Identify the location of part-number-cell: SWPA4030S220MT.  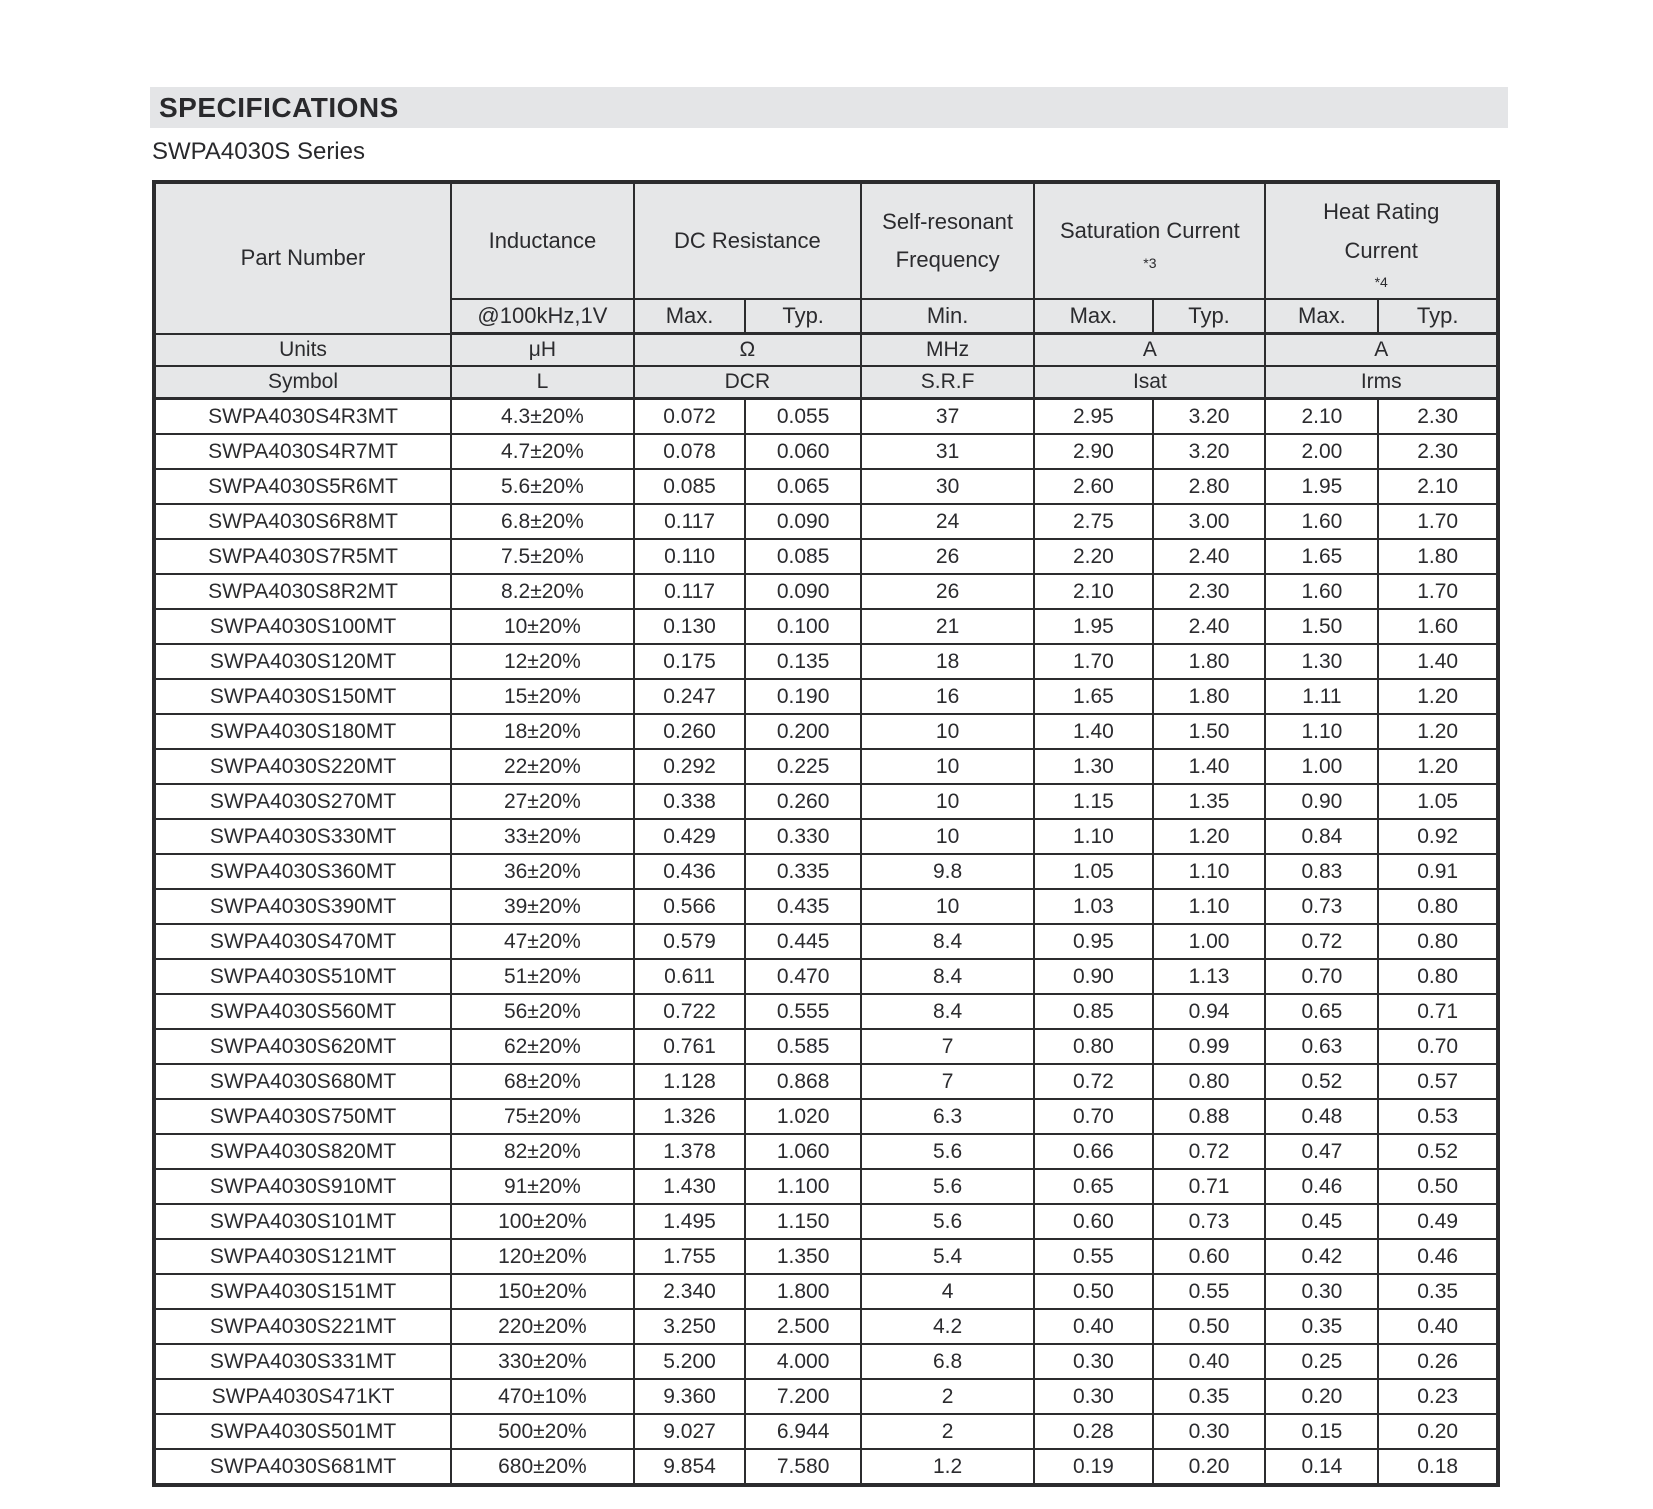
(302, 766).